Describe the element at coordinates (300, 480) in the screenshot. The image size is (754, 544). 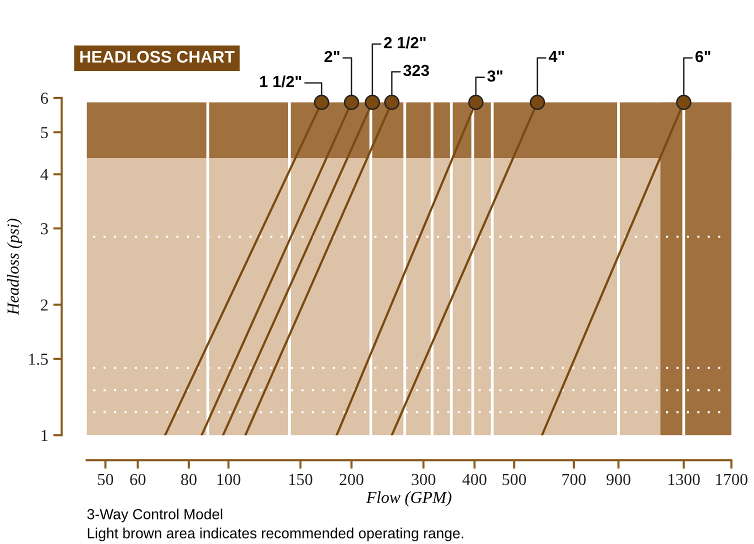
I see `x-tick-label: 150` at that location.